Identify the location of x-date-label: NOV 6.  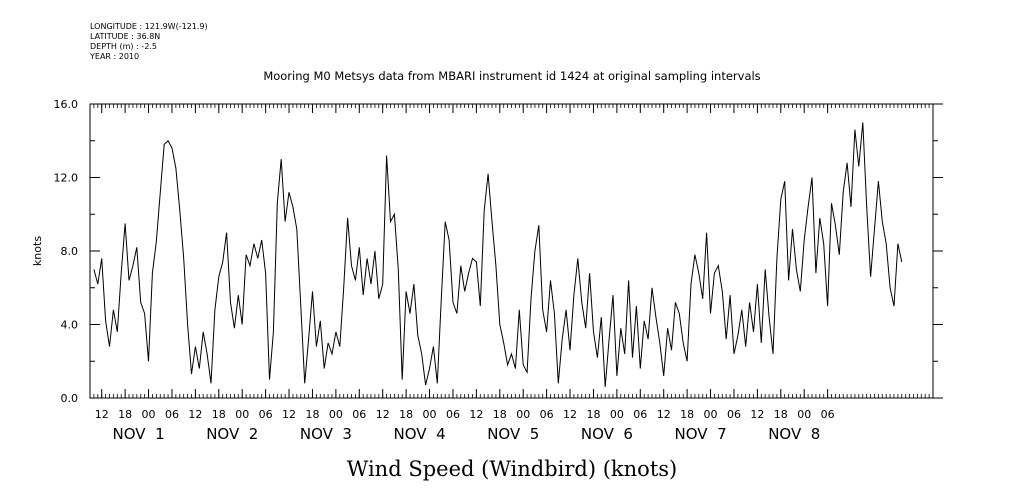
(607, 434).